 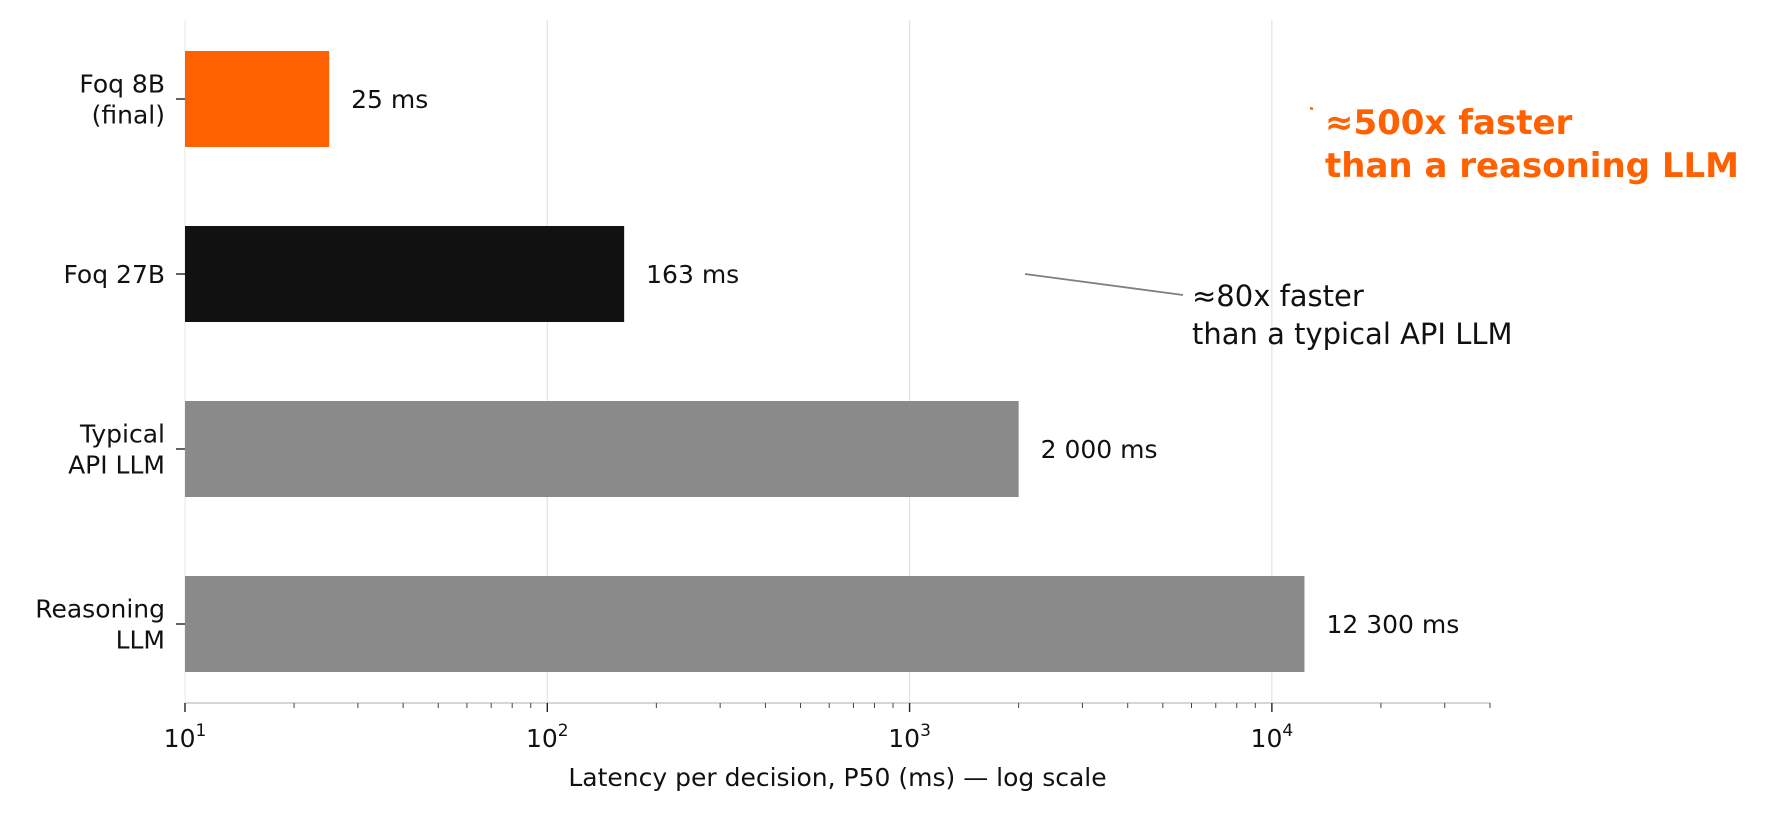 I want to click on value-label: 12 300 ms, so click(x=1392, y=624).